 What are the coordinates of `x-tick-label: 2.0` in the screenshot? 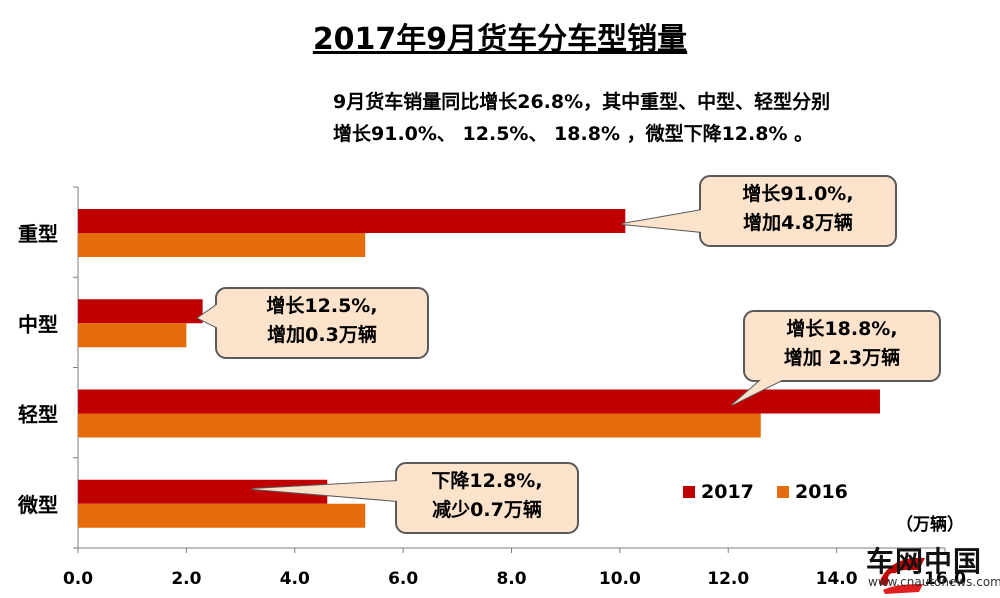 It's located at (186, 579).